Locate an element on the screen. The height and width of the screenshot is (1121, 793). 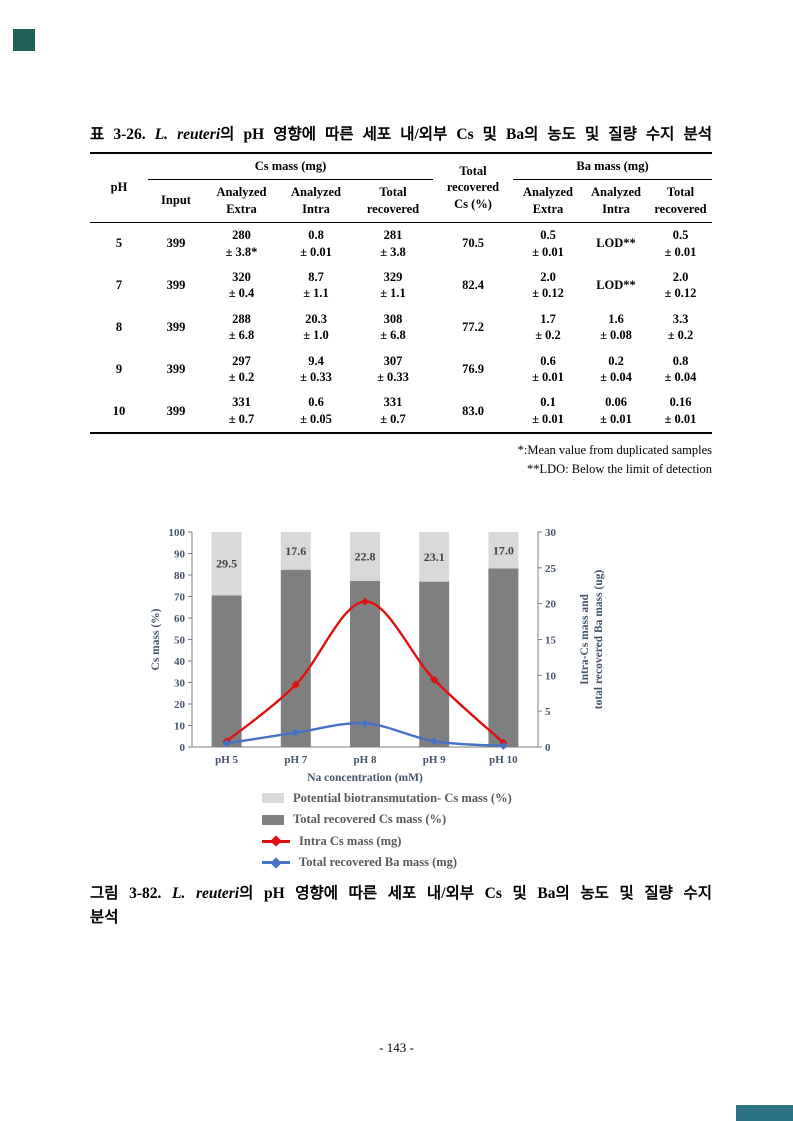
footnote-mean-value: *:Mean value from duplicated samples is located at coordinates (614, 450).